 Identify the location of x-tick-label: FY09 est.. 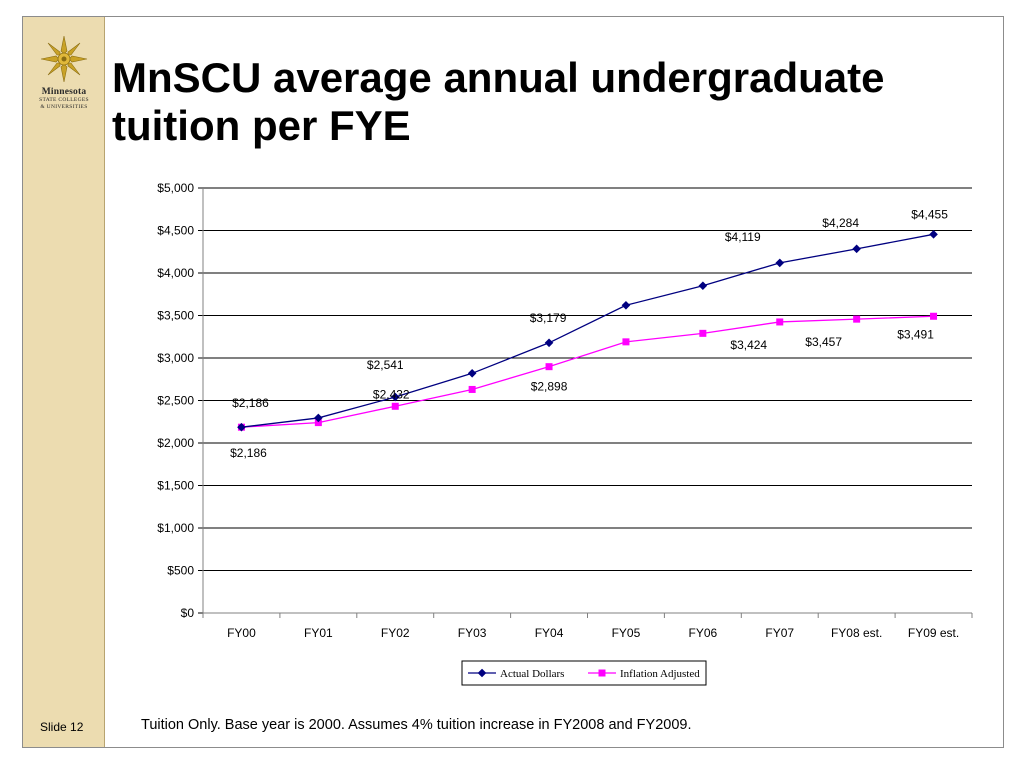
(933, 633).